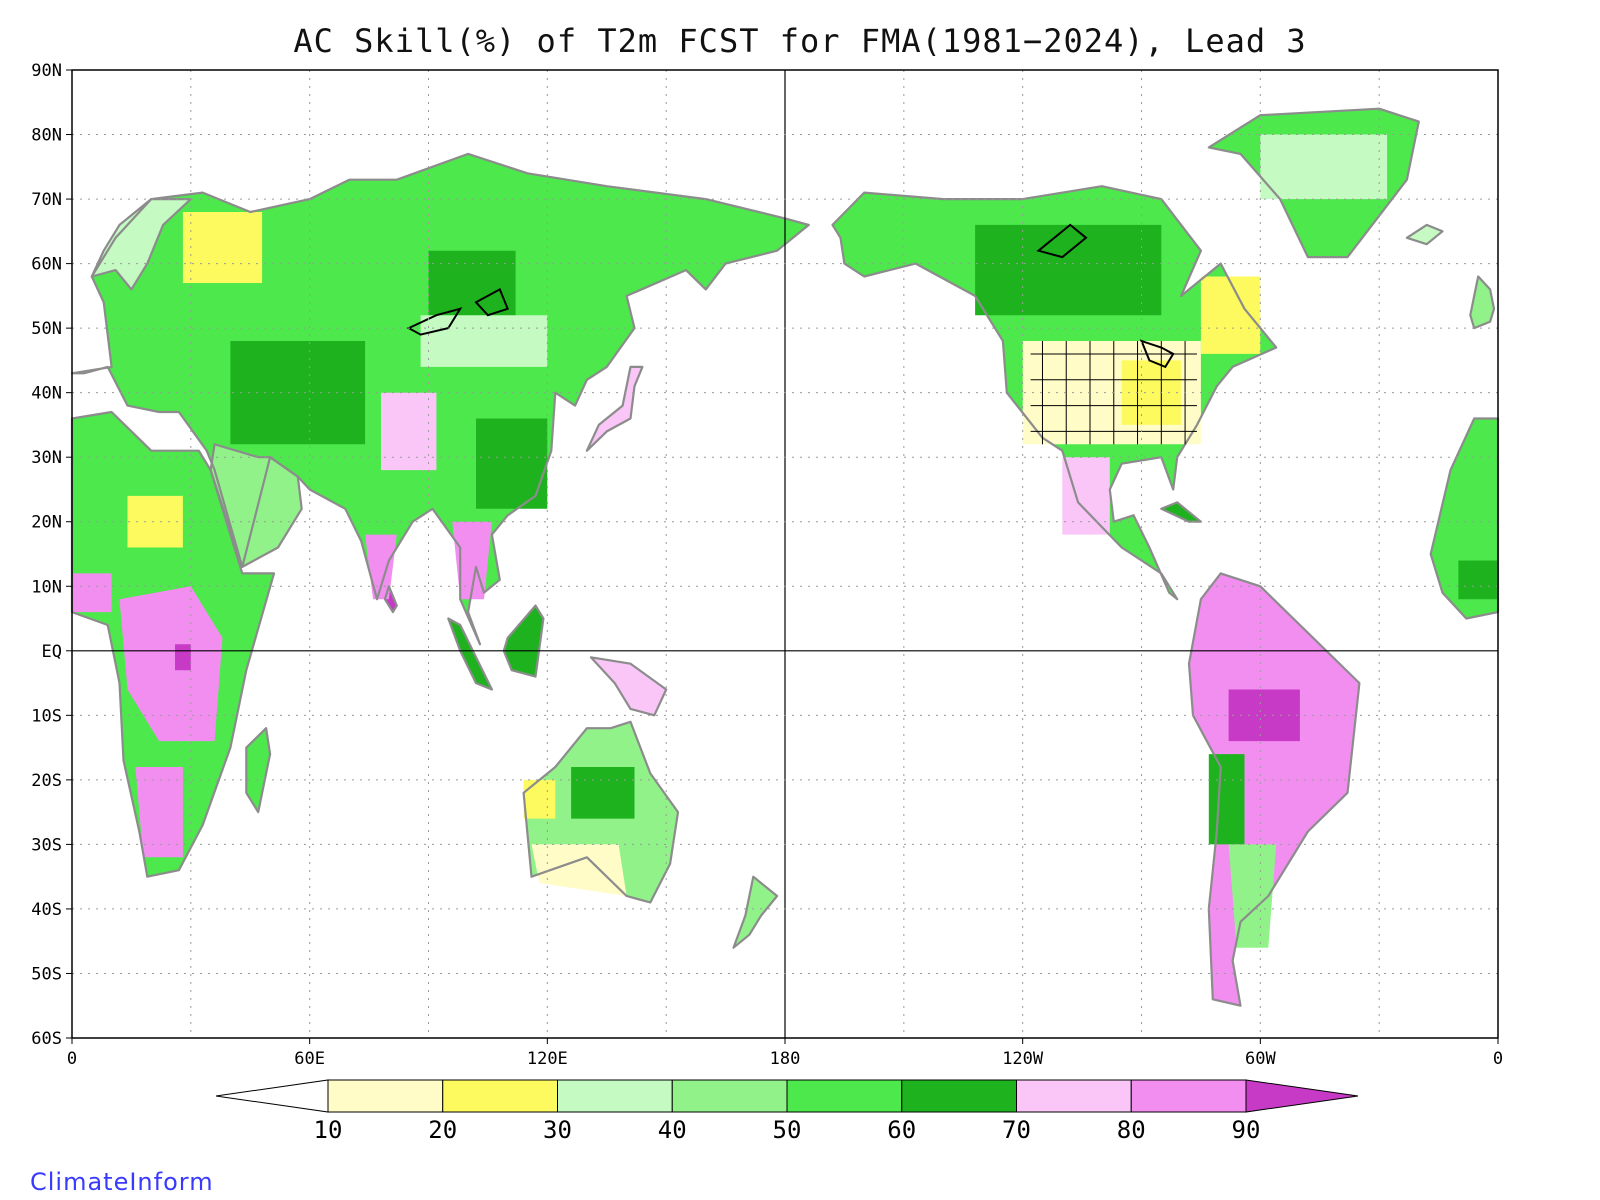  What do you see at coordinates (46, 394) in the screenshot?
I see `lat-tick-label: 40N` at bounding box center [46, 394].